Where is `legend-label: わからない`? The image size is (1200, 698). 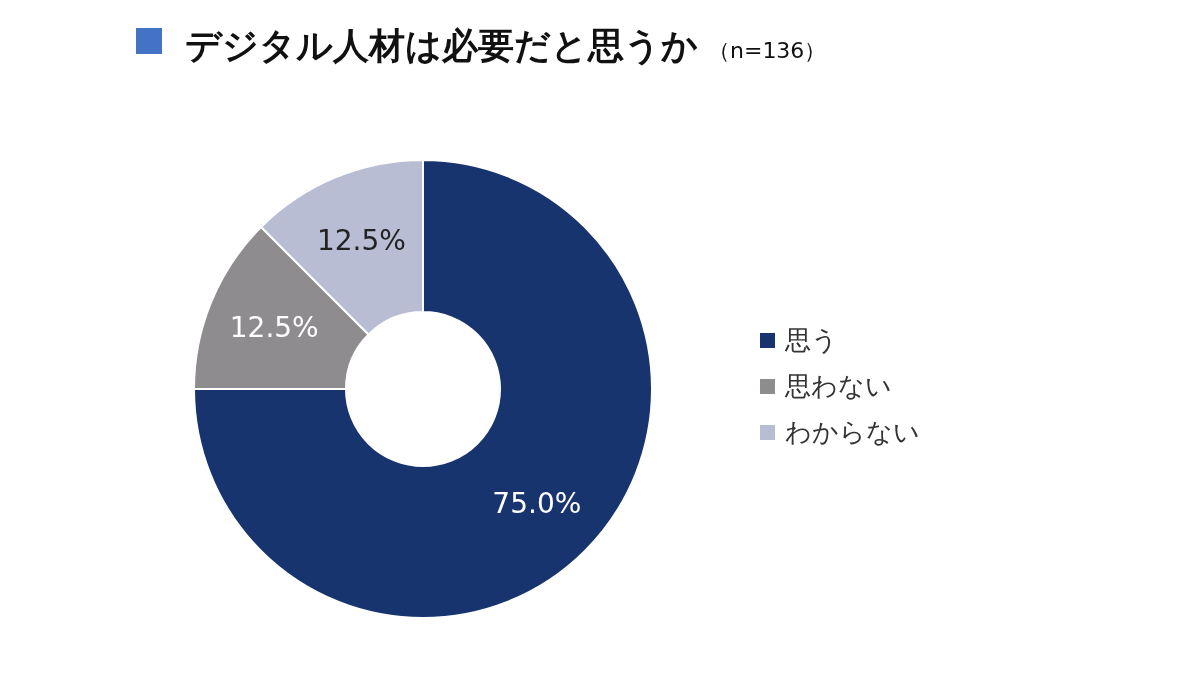 legend-label: わからない is located at coordinates (852, 432).